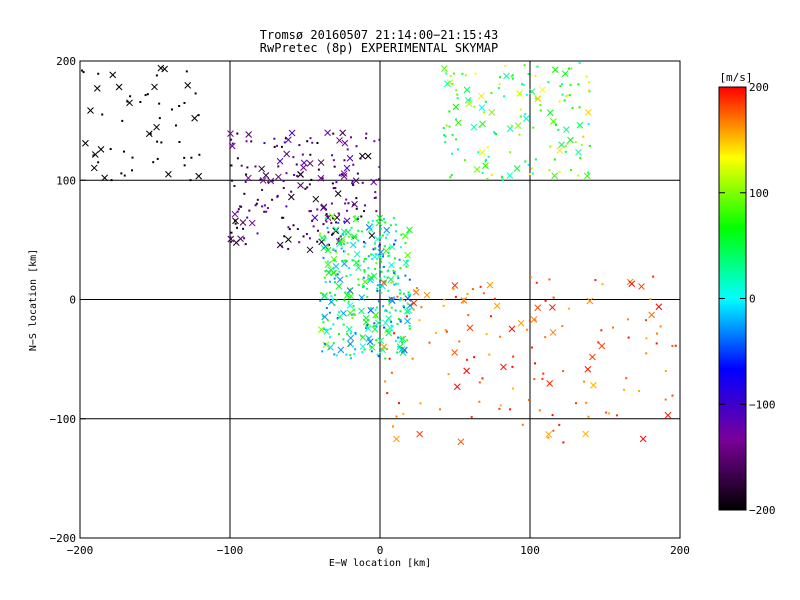 This screenshot has height=600, width=800. What do you see at coordinates (759, 193) in the screenshot?
I see `colorbar-tick-label: 100` at bounding box center [759, 193].